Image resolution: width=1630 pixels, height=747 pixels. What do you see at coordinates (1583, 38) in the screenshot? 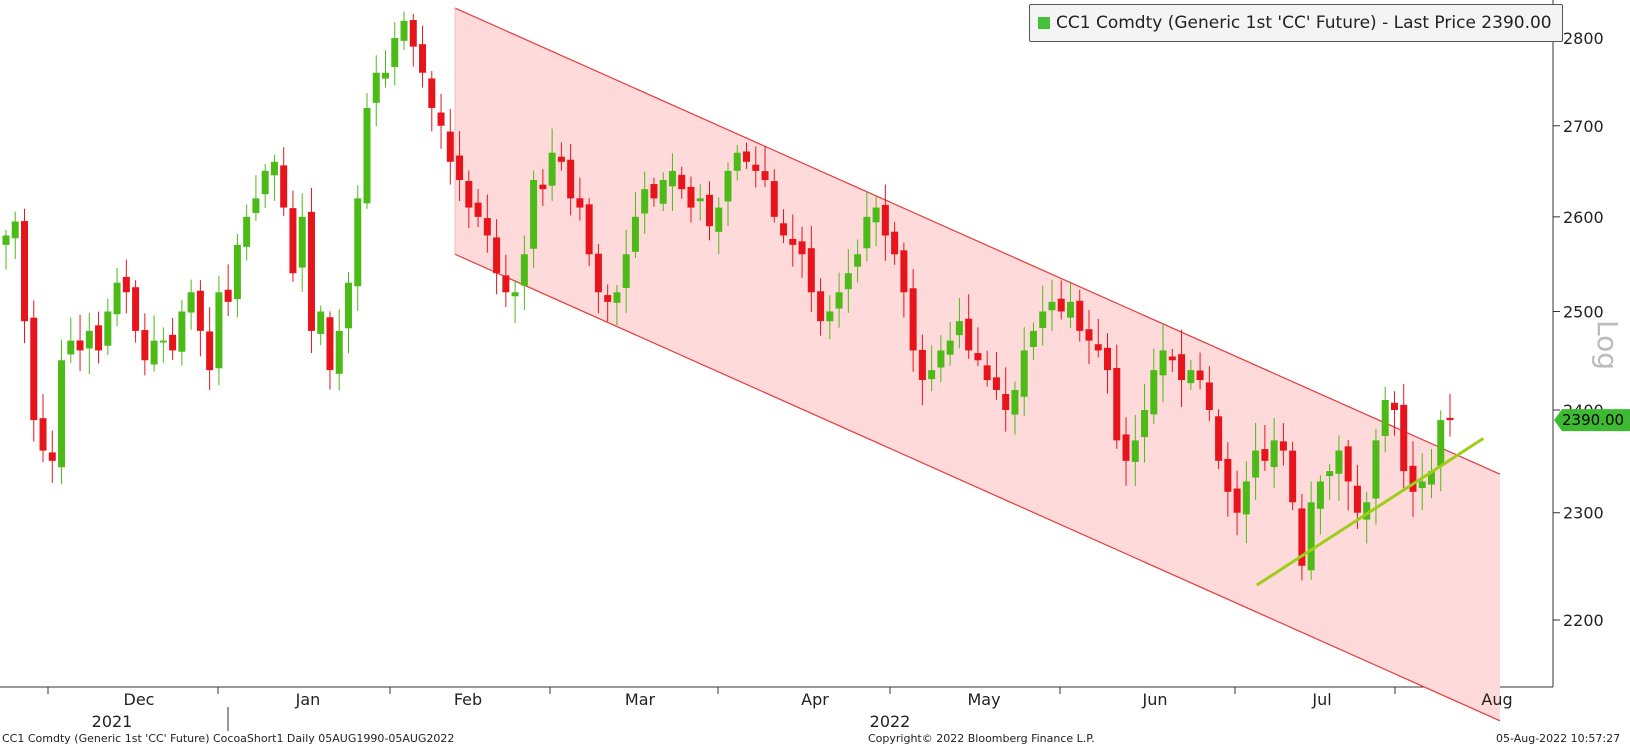
I see `y-tick-label: 2800` at bounding box center [1583, 38].